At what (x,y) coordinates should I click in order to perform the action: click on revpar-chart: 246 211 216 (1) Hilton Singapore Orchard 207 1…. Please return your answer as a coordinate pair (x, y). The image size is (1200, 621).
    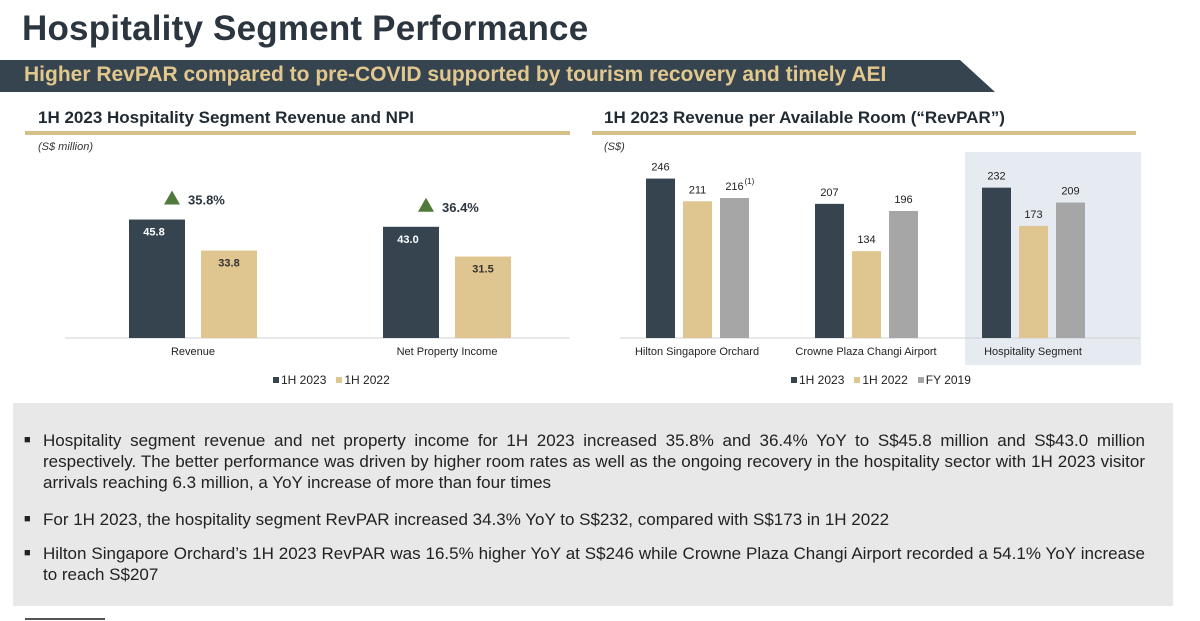
    Looking at the image, I should click on (880, 258).